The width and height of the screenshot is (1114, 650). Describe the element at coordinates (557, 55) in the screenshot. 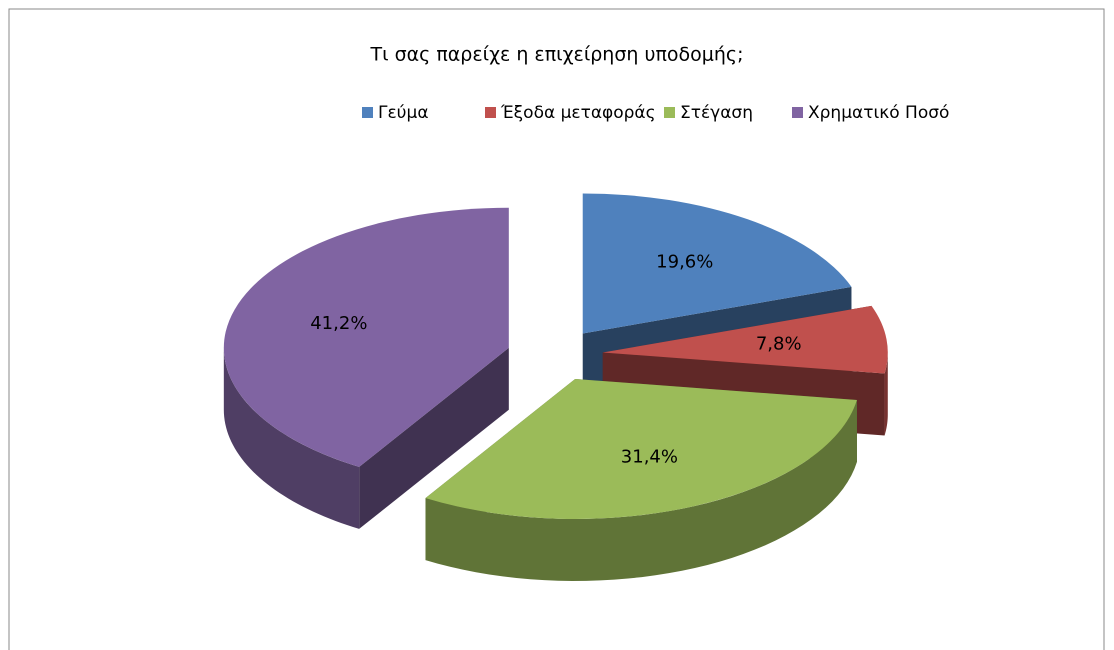

I see `chart-title: Τι σας παρείχε η επιχείρηση υποδομής;` at that location.